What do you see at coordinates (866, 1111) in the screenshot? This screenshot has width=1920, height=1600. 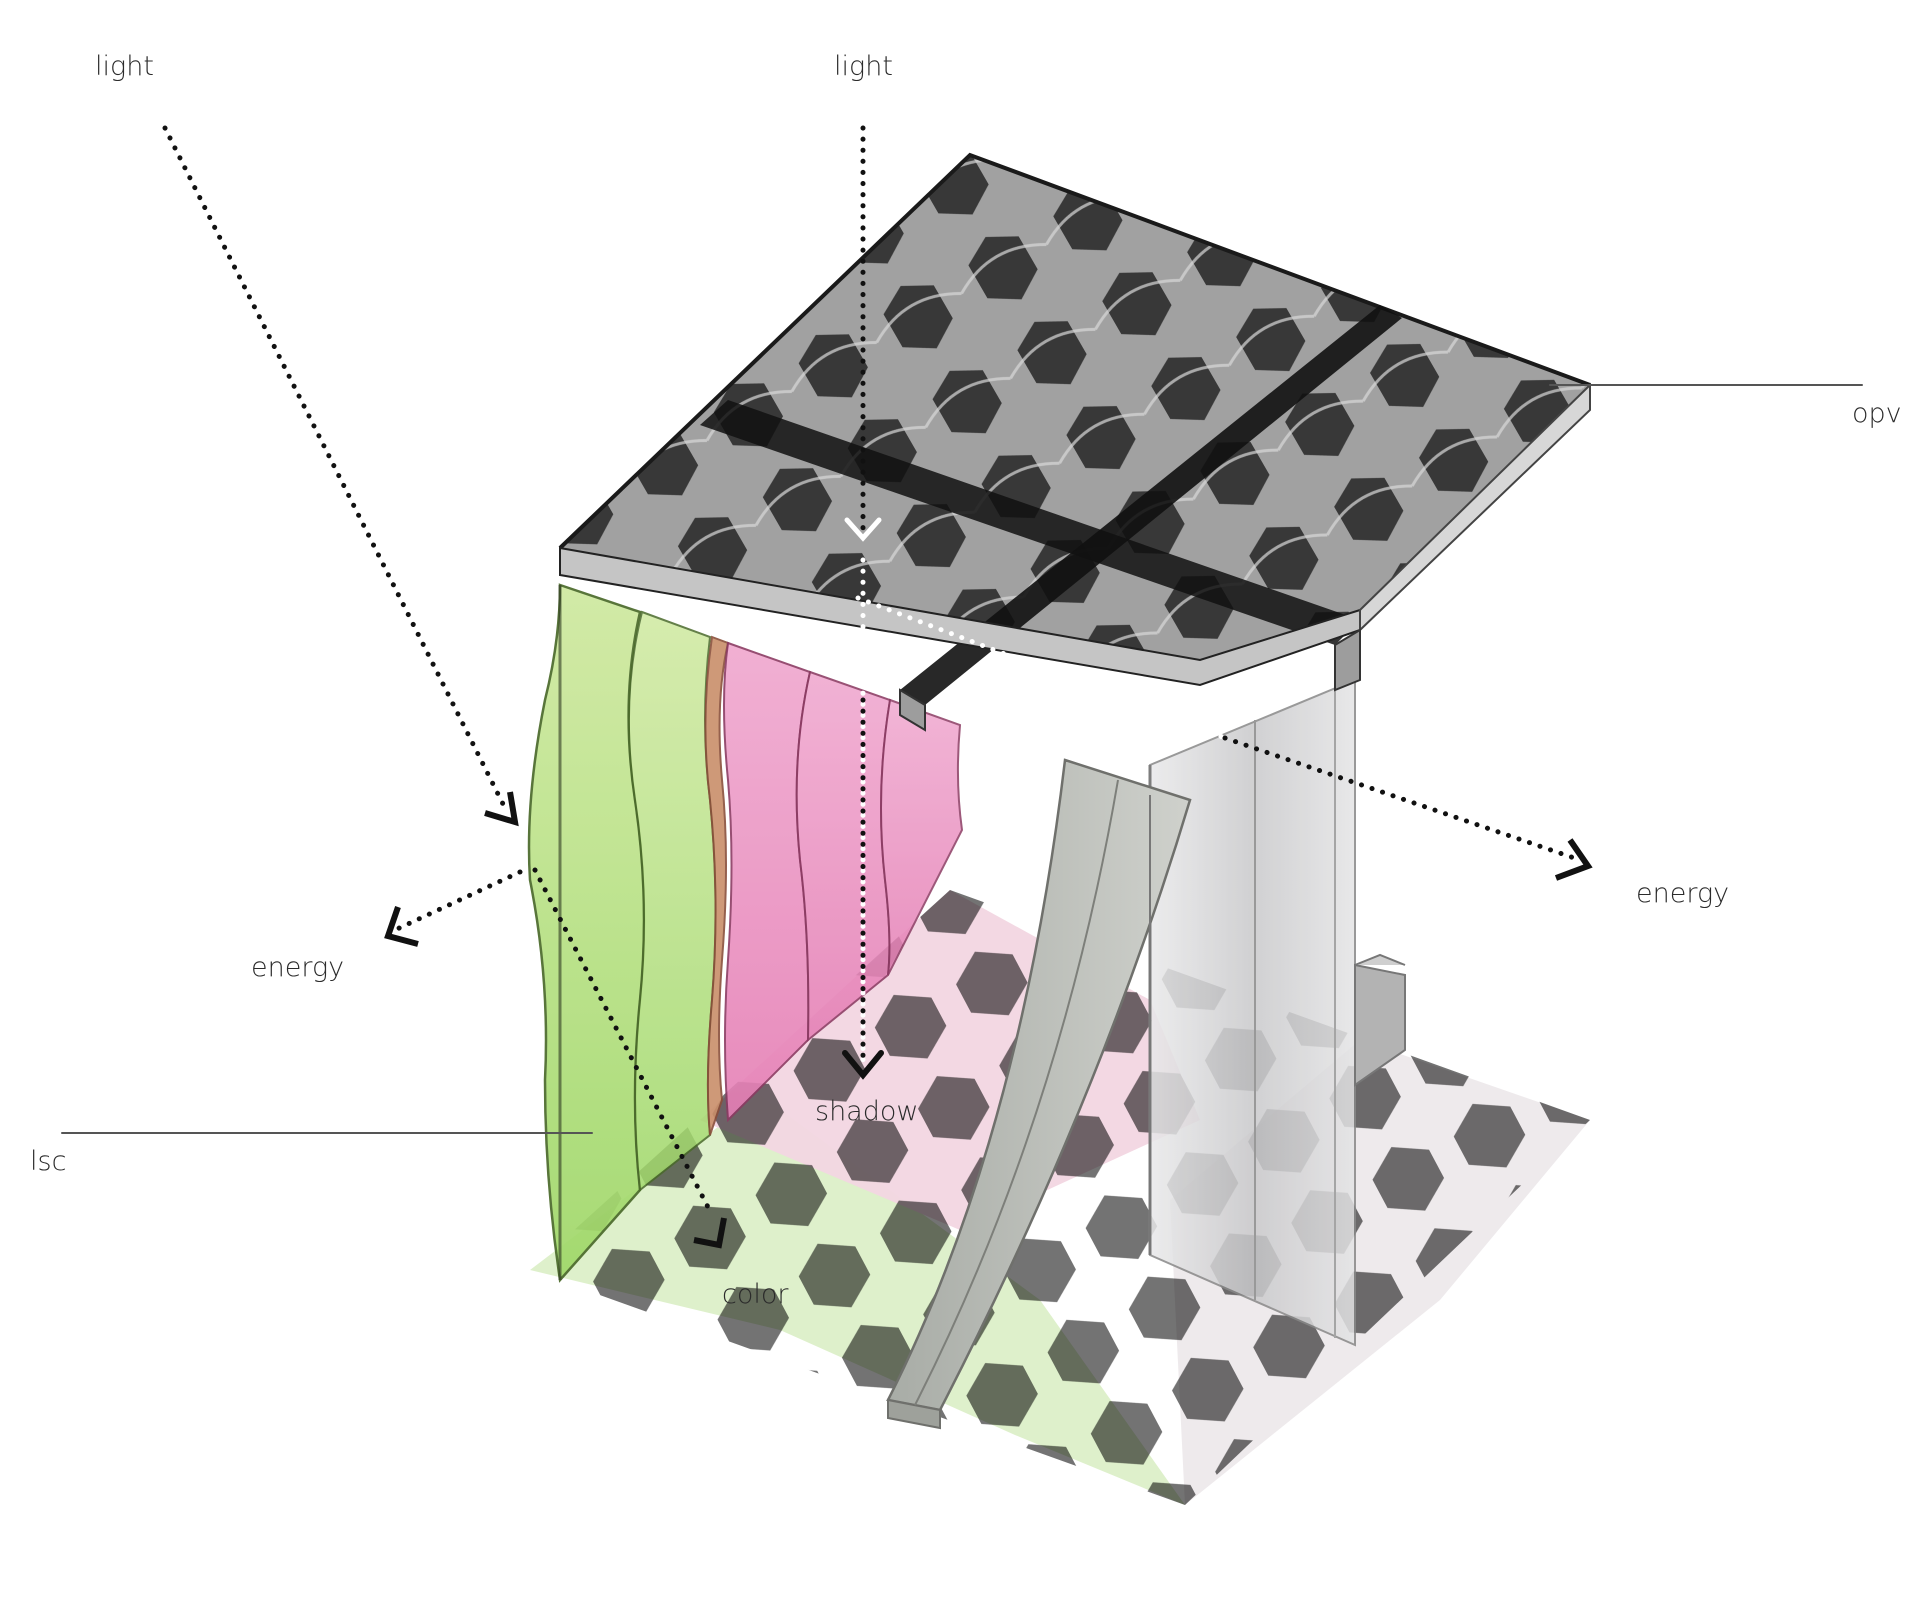 I see `label-shadow: shadow` at bounding box center [866, 1111].